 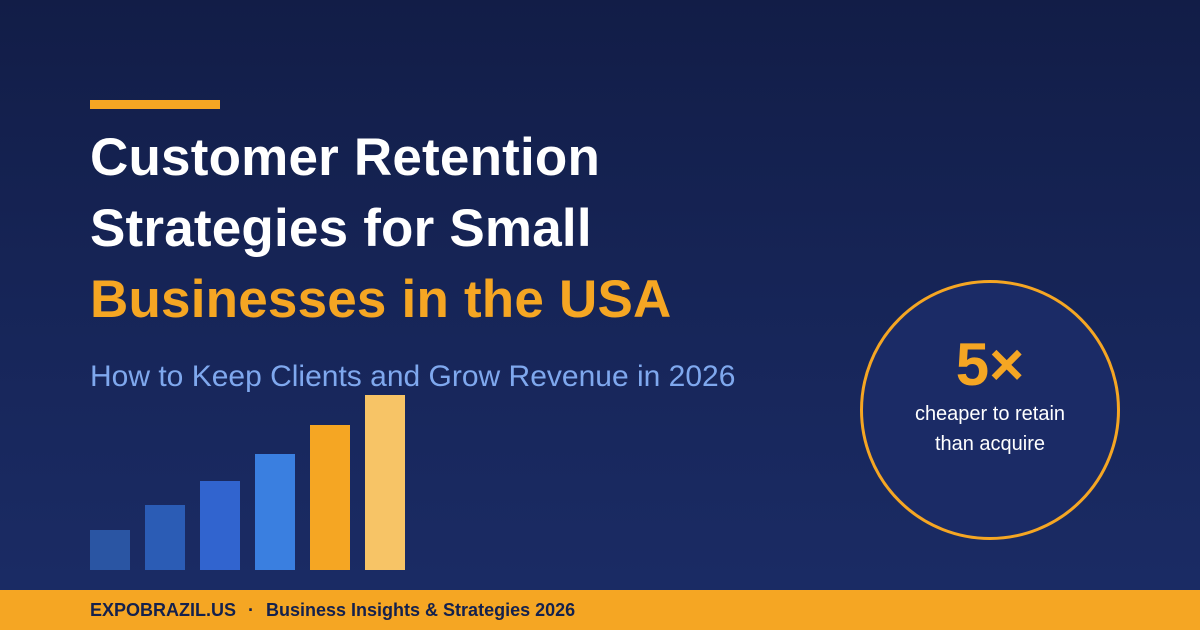 I want to click on growth-bars-graphic, so click(x=250, y=482).